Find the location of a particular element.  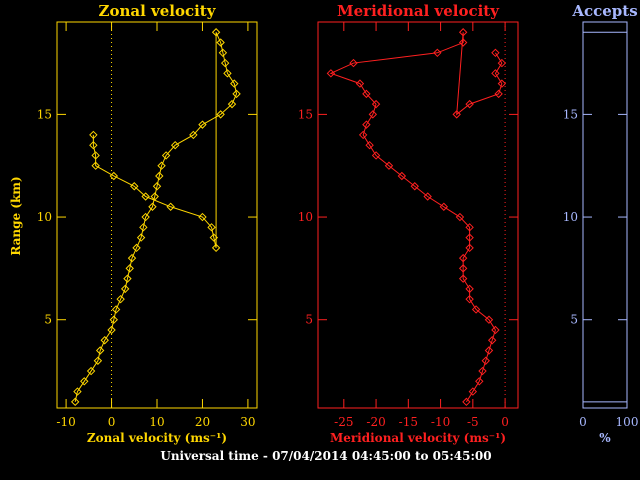

accepts-y-tick-label: 10 is located at coordinates (570, 217).